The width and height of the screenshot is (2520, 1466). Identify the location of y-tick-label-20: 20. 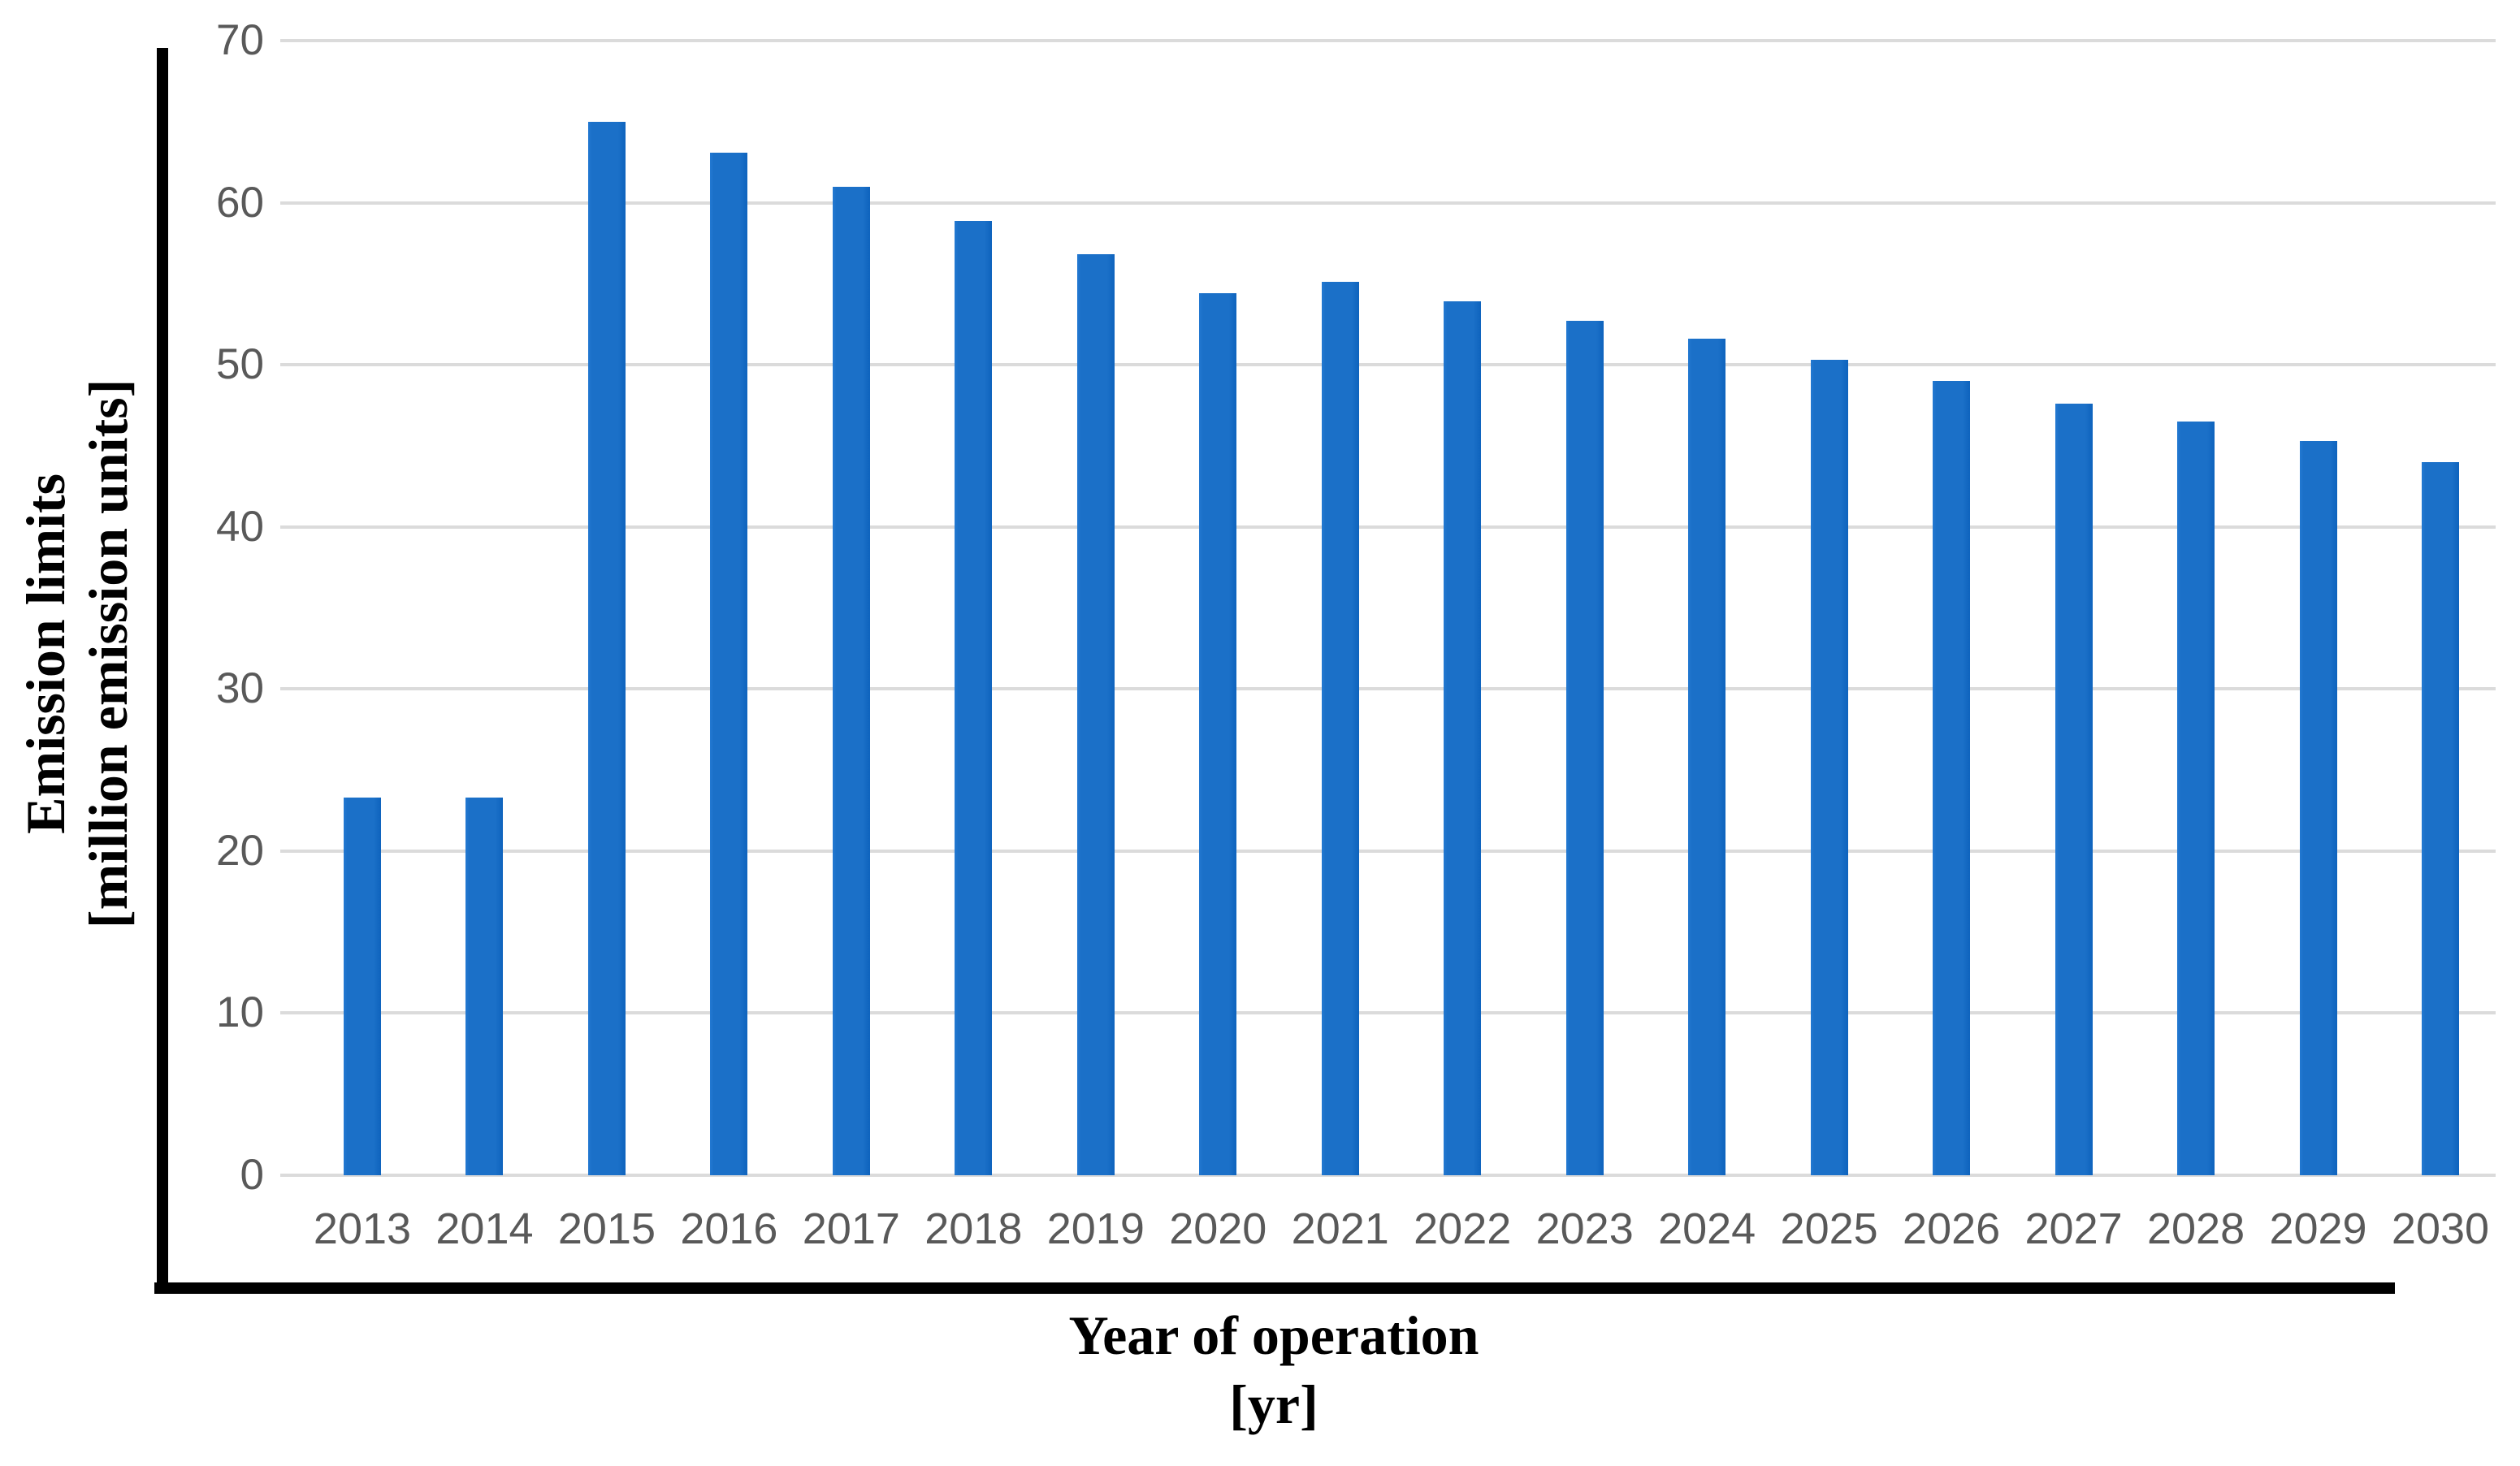
(240, 851).